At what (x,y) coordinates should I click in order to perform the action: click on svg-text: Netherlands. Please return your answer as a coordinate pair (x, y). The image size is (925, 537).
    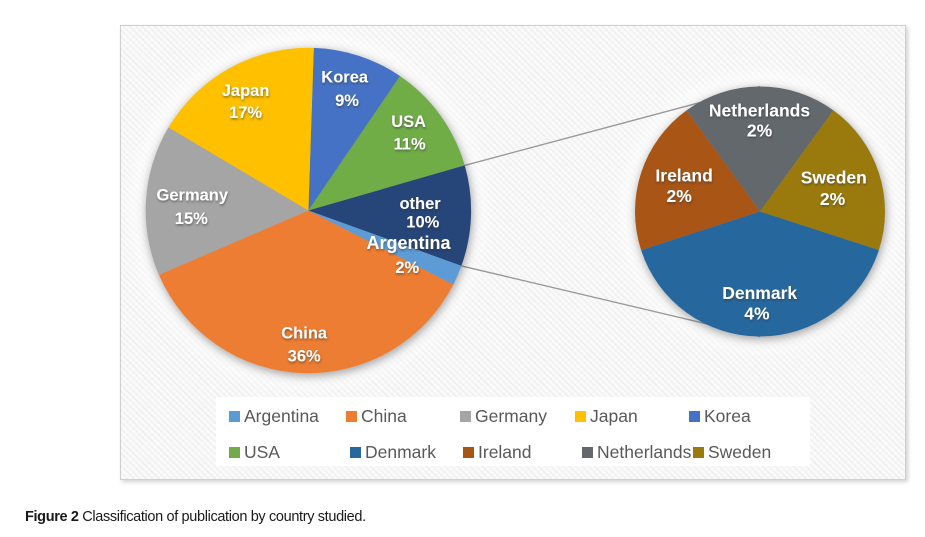
    Looking at the image, I should click on (759, 111).